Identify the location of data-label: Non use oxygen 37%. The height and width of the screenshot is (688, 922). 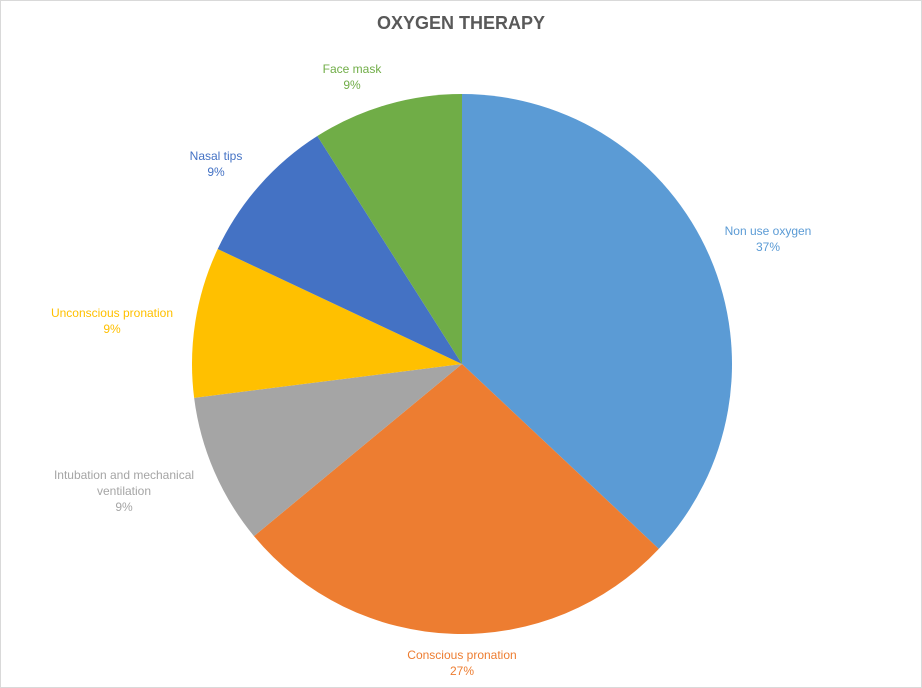
(768, 239).